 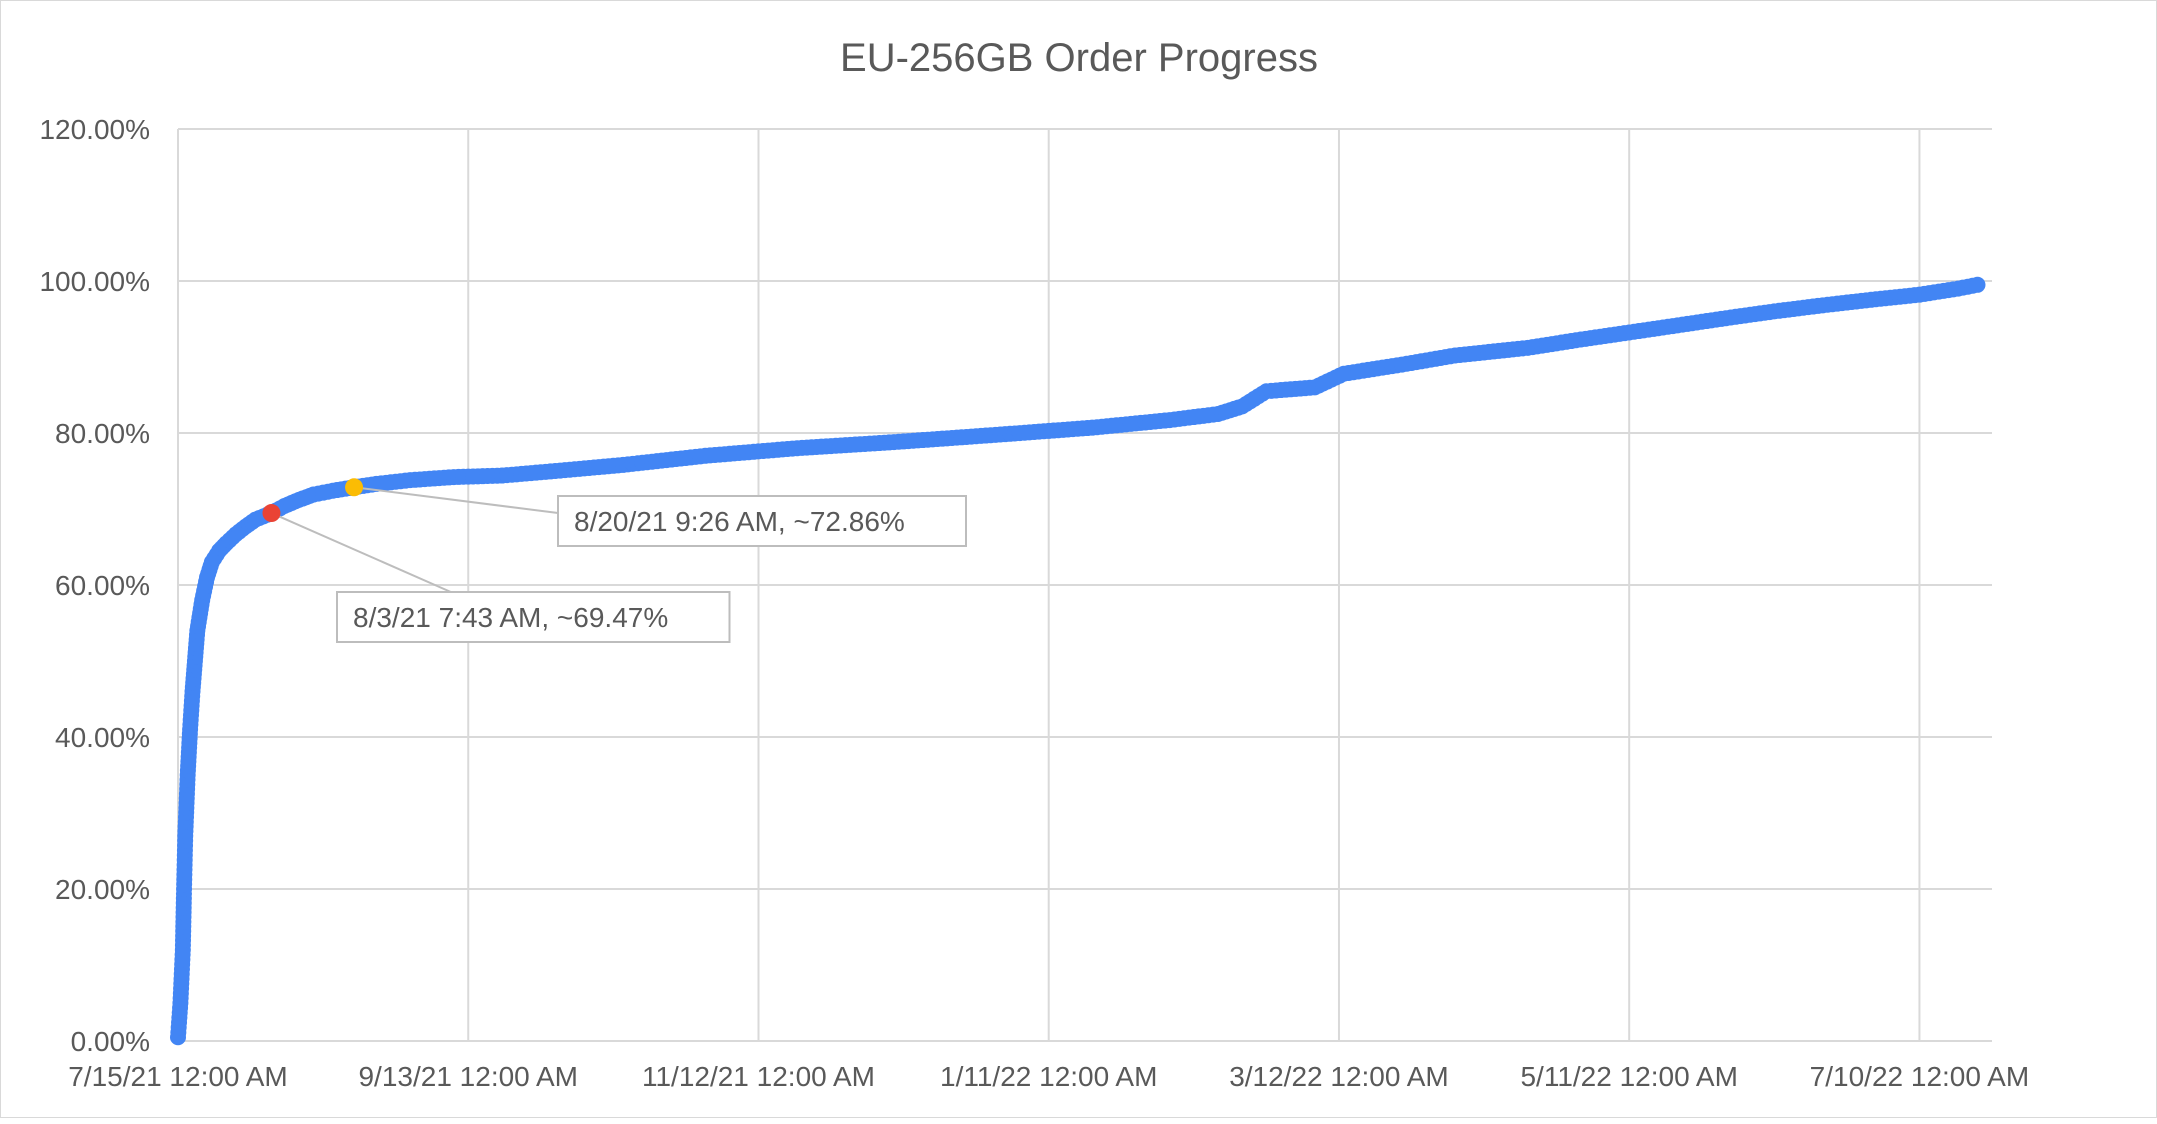 I want to click on x-tick-label: 5/11/22 12:00 AM, so click(x=1628, y=1076).